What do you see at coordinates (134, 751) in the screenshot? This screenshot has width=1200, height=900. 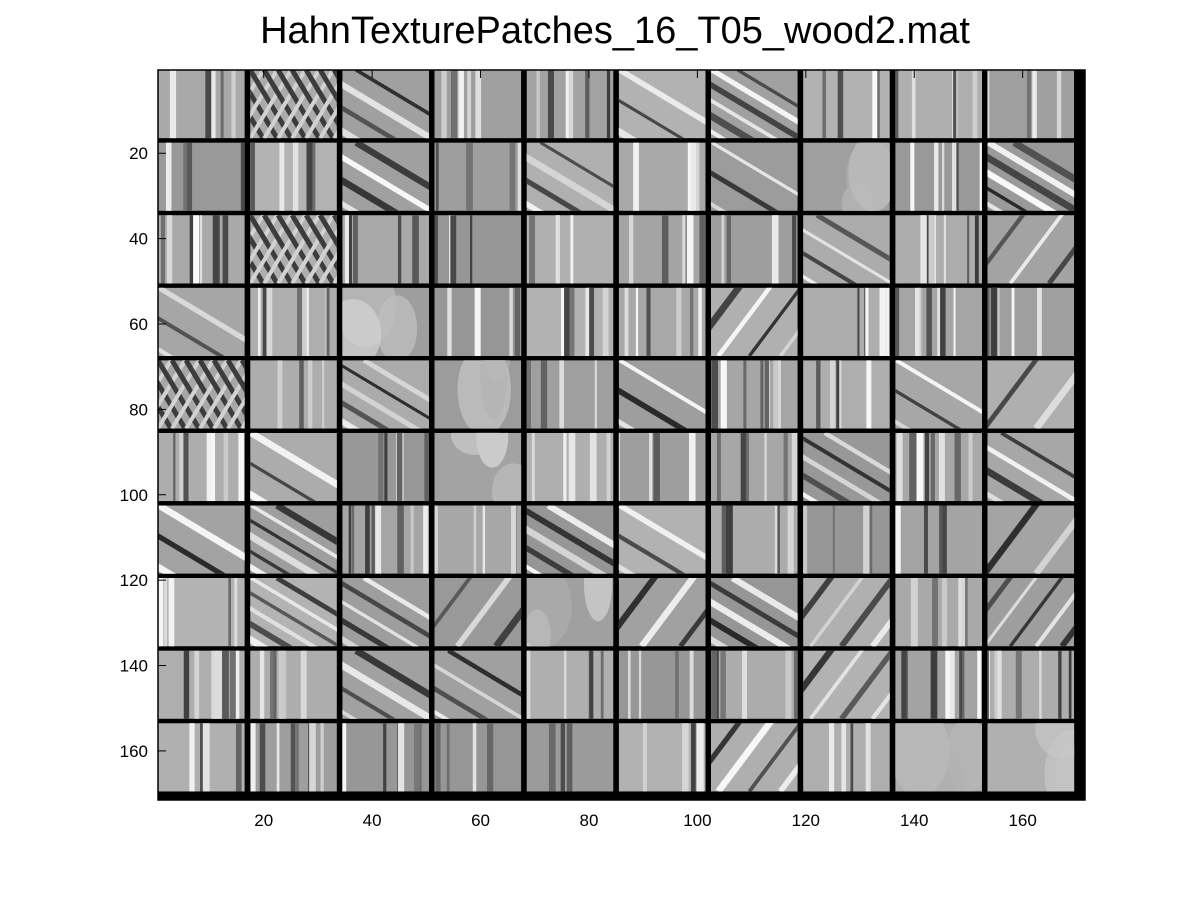 I see `y-tick-label: 160` at bounding box center [134, 751].